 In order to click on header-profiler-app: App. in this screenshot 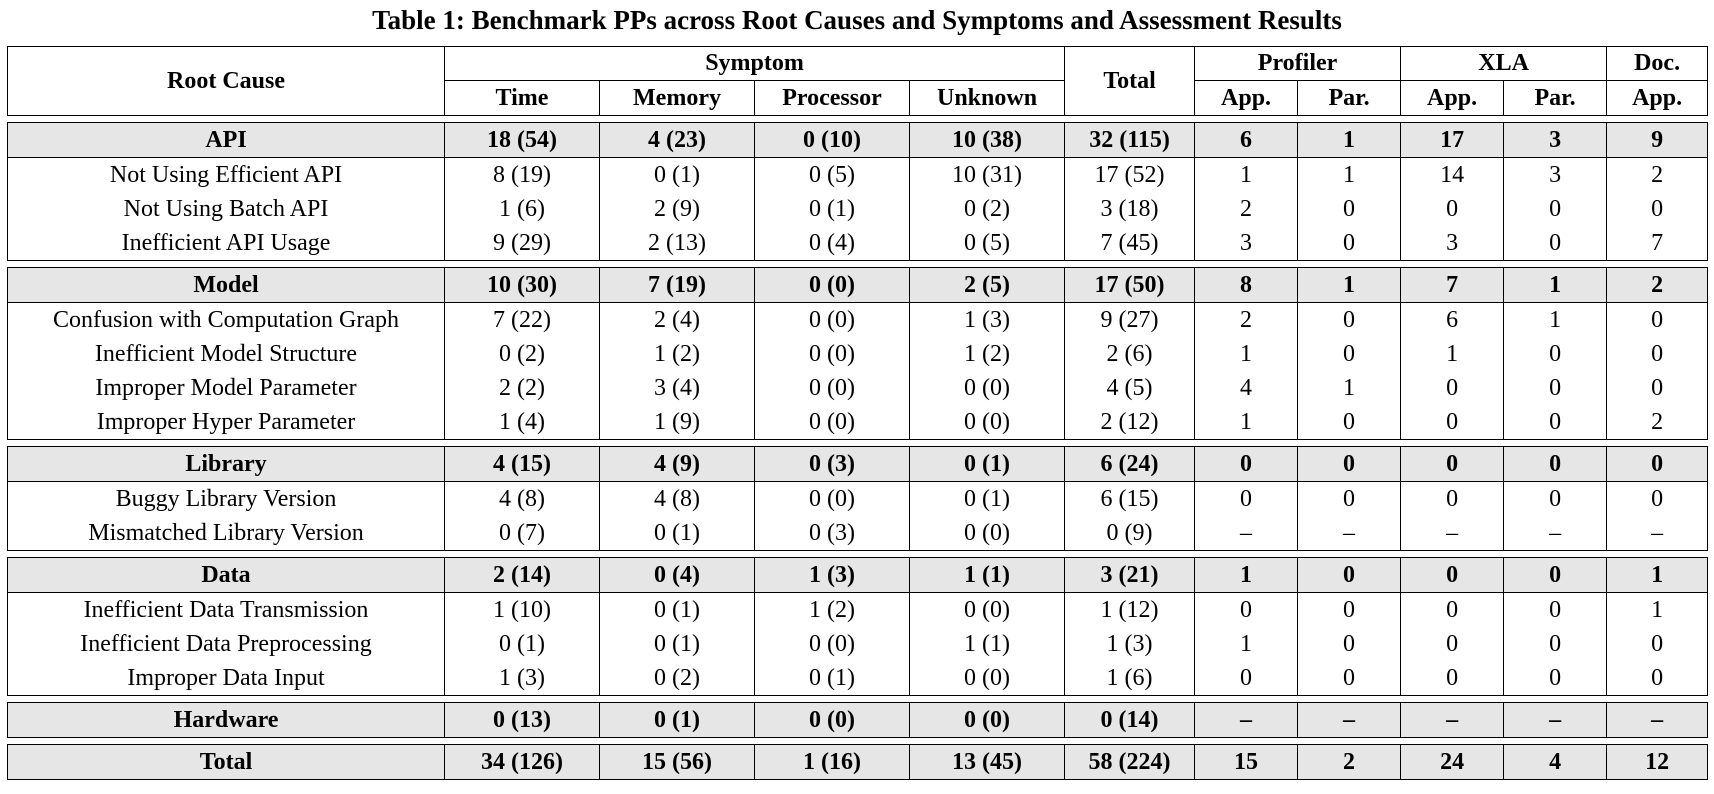, I will do `click(1246, 98)`.